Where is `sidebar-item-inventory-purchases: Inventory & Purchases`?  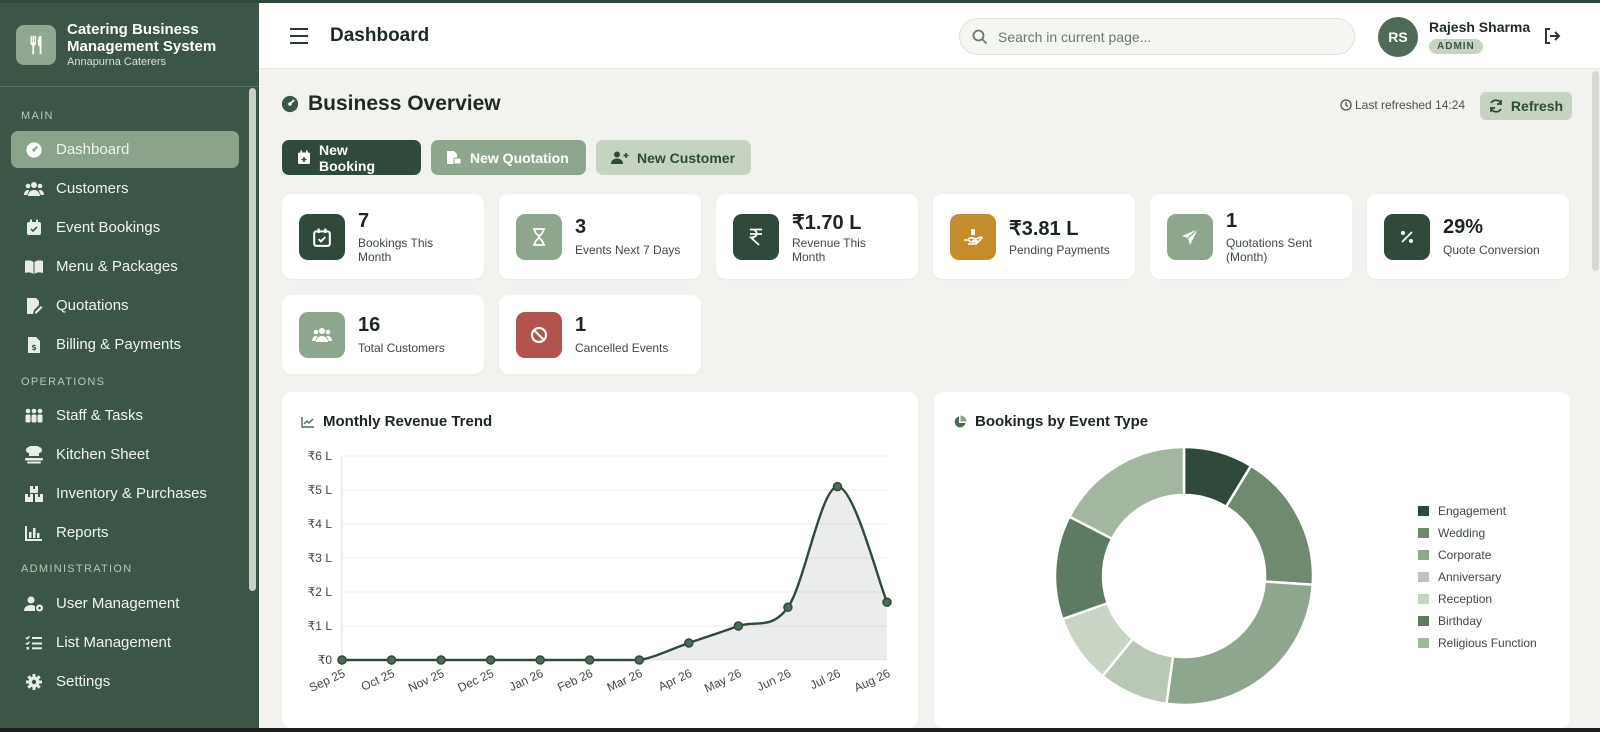 sidebar-item-inventory-purchases: Inventory & Purchases is located at coordinates (125, 493).